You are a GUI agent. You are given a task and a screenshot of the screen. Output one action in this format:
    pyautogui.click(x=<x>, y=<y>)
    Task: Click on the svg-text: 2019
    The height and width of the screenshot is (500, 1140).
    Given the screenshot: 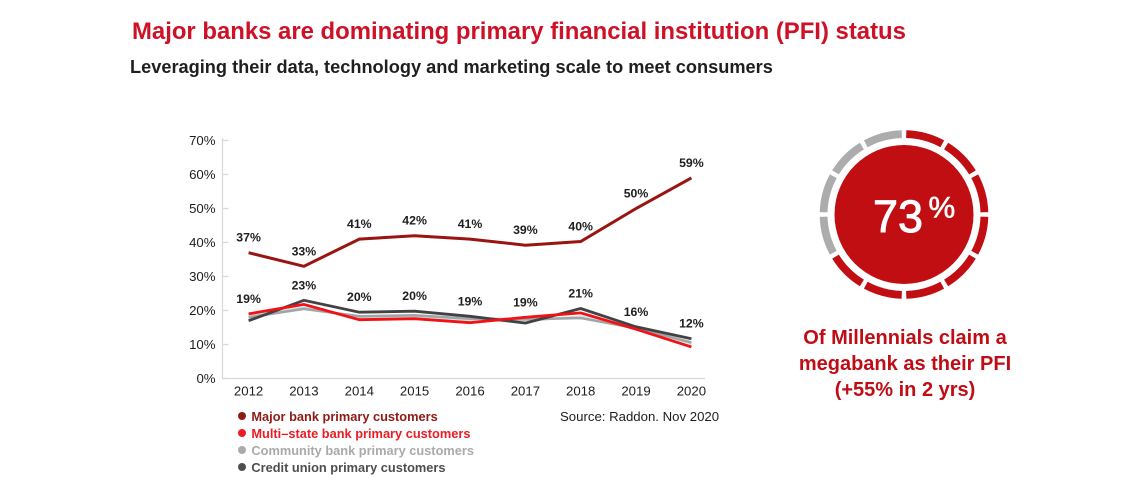 What is the action you would take?
    pyautogui.click(x=635, y=391)
    